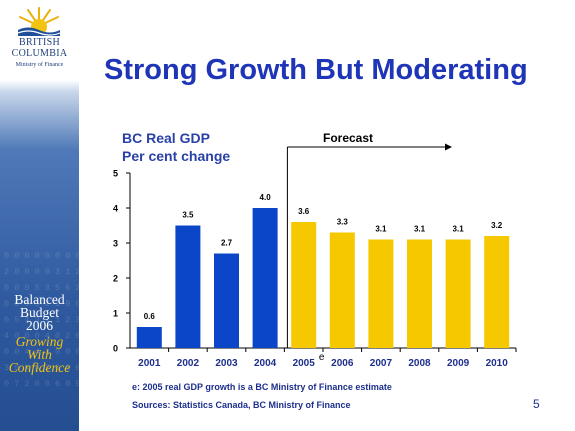 This screenshot has height=431, width=575. Describe the element at coordinates (343, 222) in the screenshot. I see `value-label-2006: 3.3` at that location.